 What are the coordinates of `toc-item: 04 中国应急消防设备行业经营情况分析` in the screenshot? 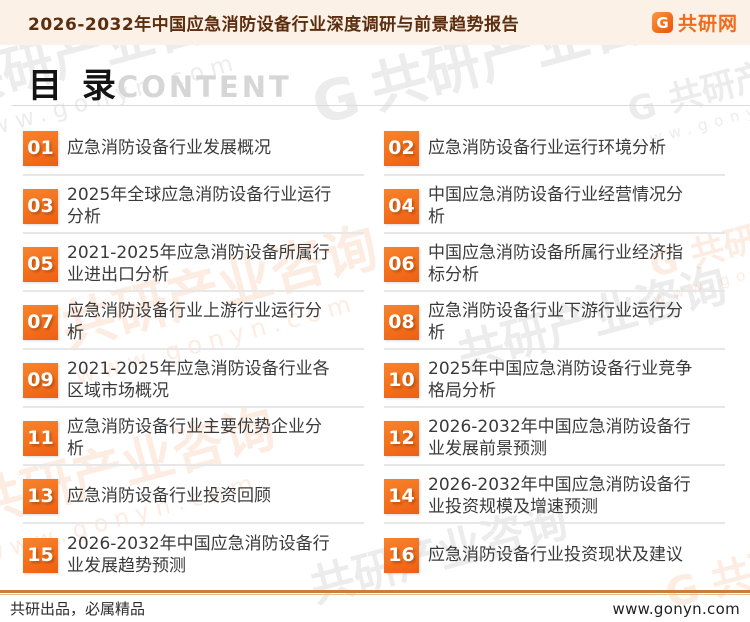 It's located at (554, 205).